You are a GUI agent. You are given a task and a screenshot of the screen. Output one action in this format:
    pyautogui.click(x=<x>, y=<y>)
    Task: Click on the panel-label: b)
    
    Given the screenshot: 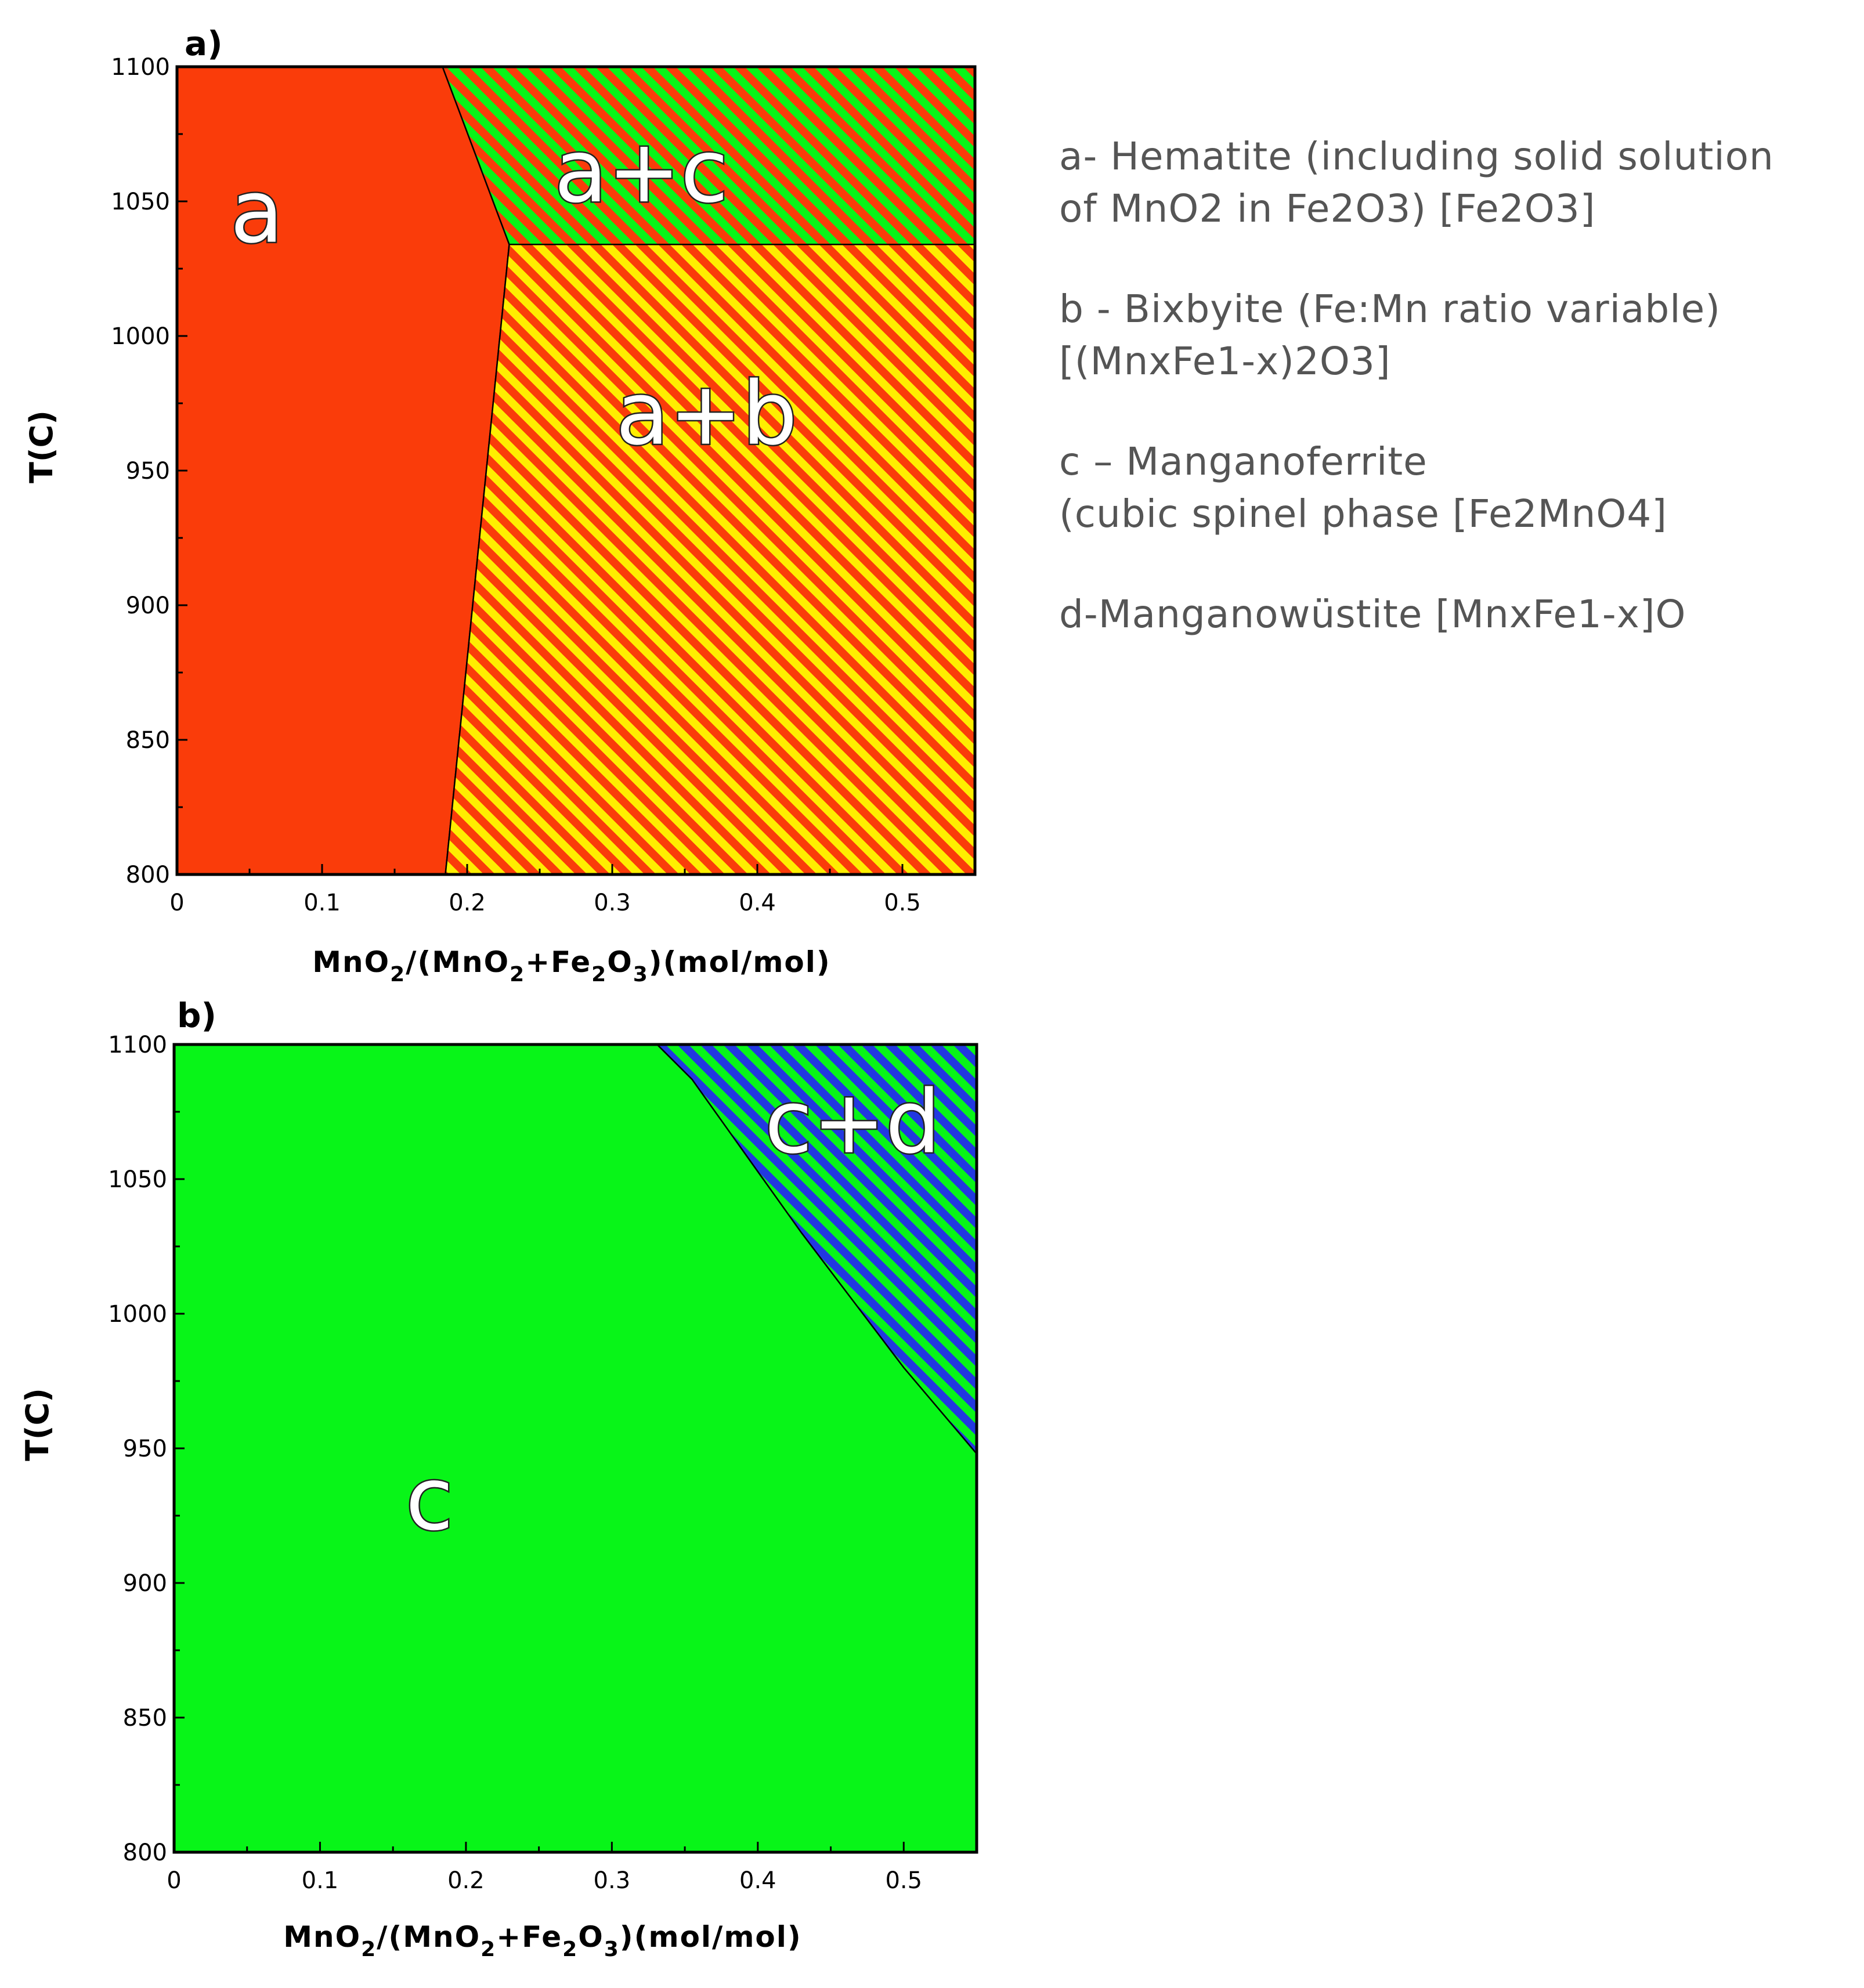 What is the action you would take?
    pyautogui.click(x=197, y=1015)
    